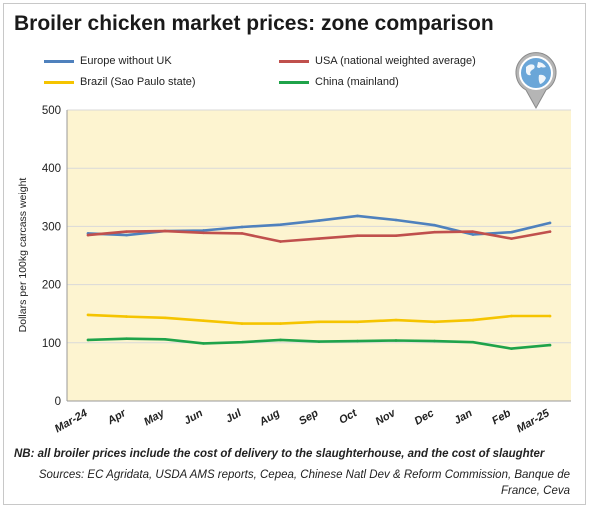  I want to click on y-tick-label: 300, so click(51, 227).